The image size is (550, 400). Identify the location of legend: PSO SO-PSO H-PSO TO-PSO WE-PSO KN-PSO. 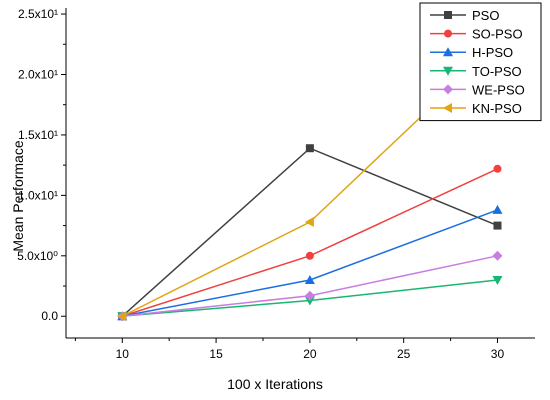
(480, 62).